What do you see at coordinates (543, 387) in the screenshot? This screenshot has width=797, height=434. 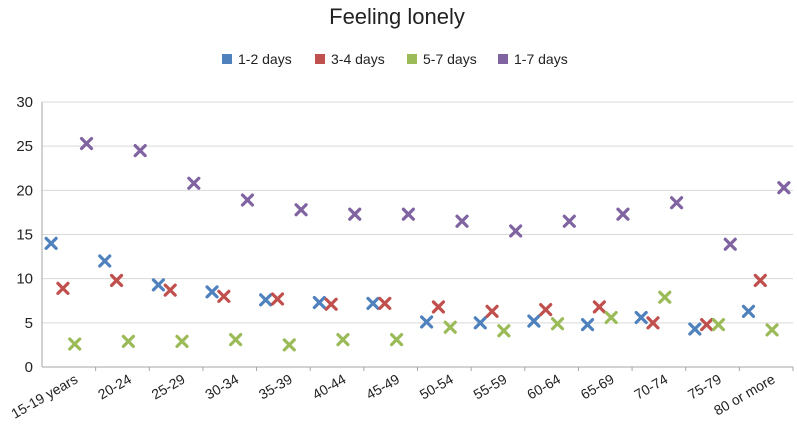 I see `x-tick-label: 60-64` at bounding box center [543, 387].